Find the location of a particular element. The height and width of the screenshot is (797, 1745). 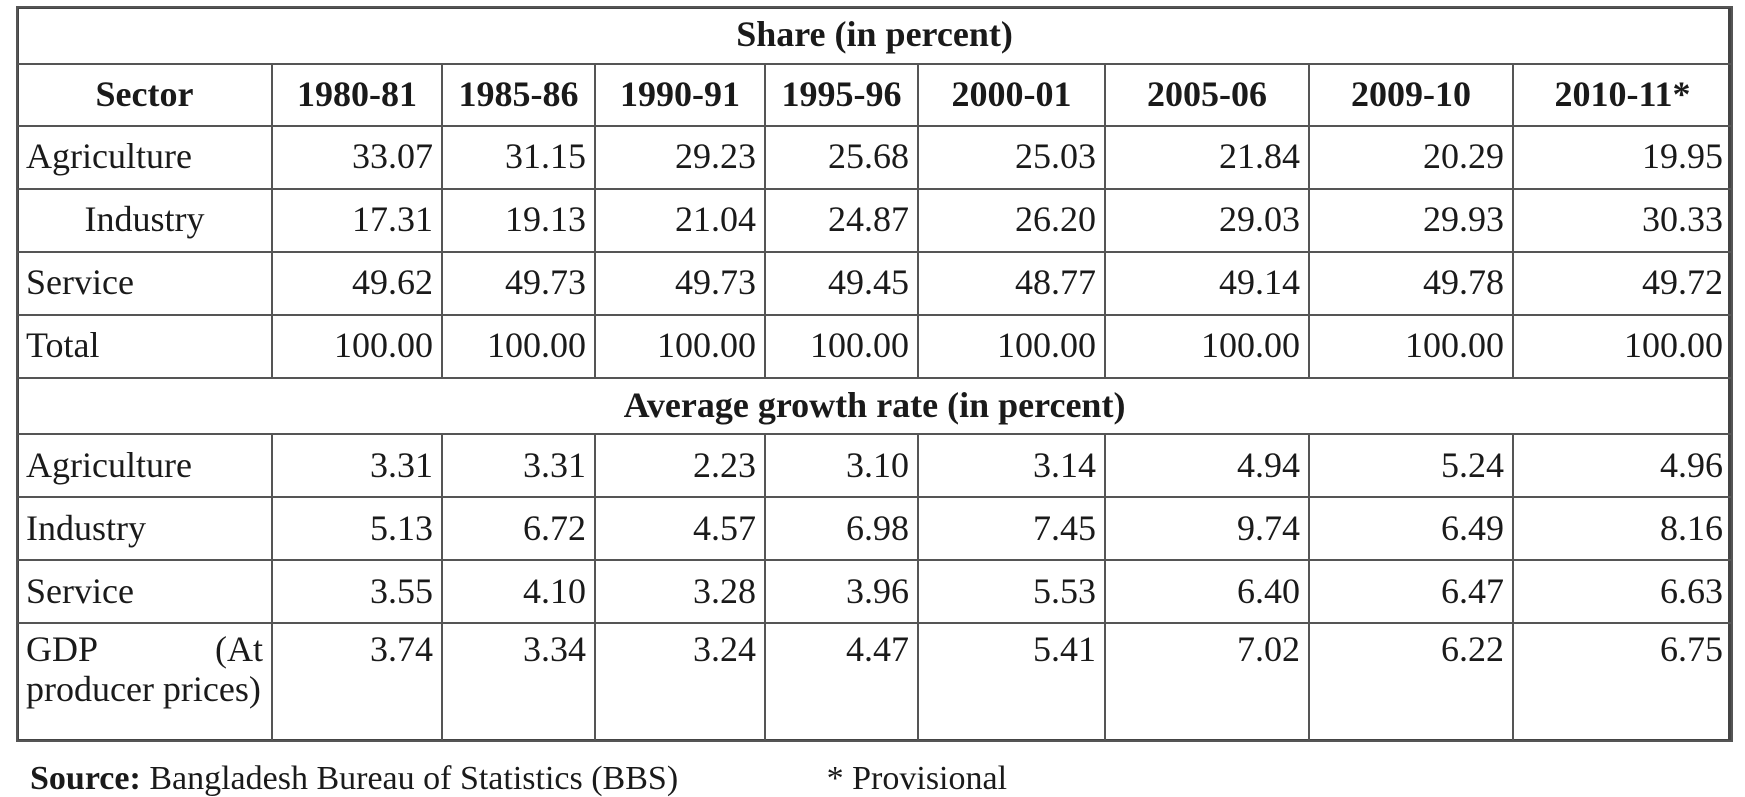

gdp-label: GDP (At producer prices) is located at coordinates (144, 682).